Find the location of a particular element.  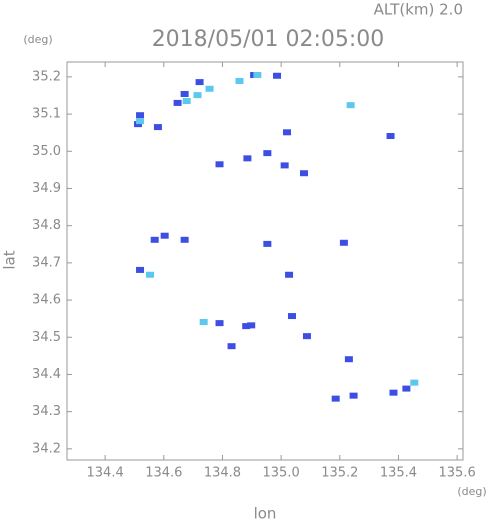

y-tick-label: 34.3 is located at coordinates (46, 411).